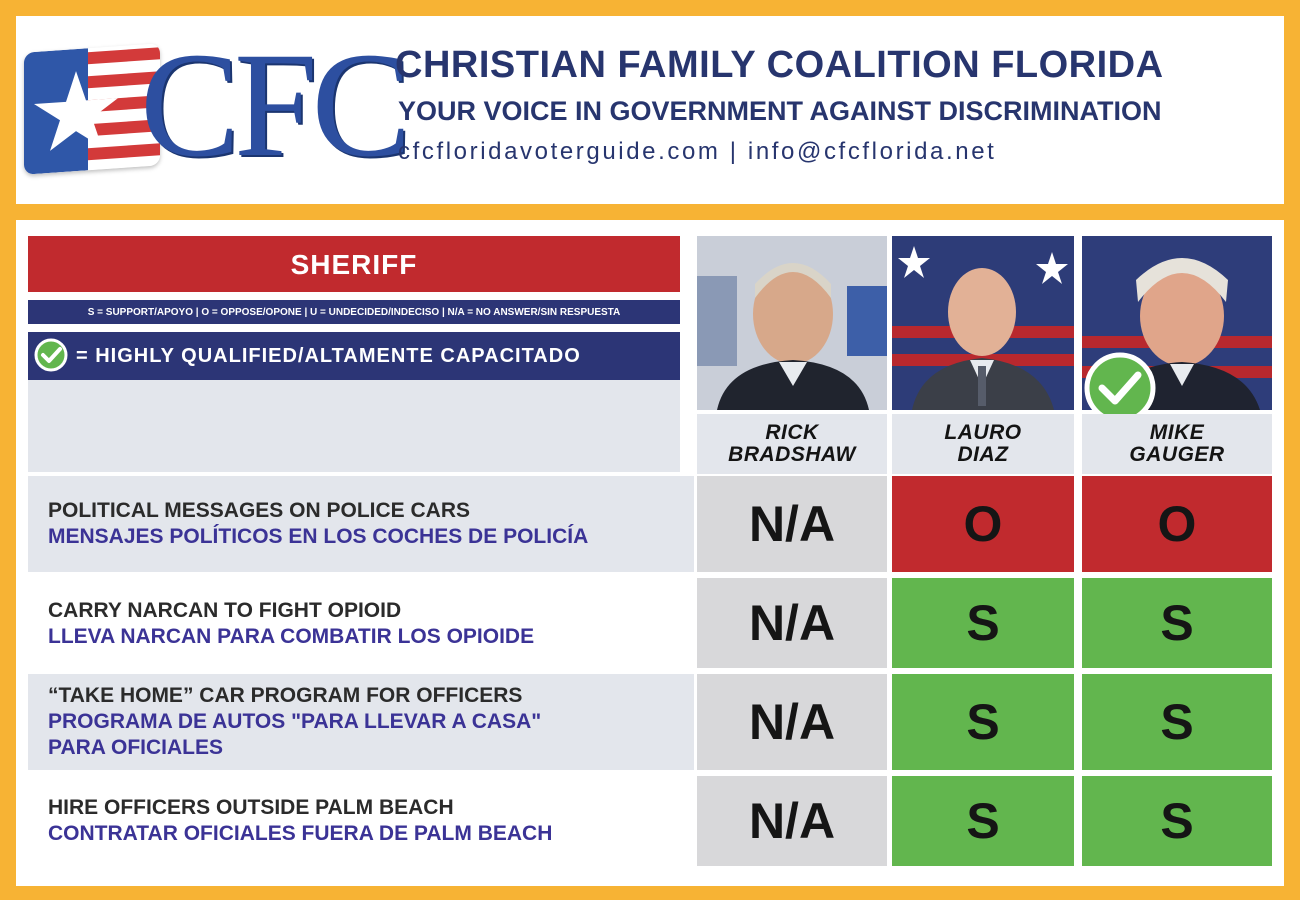 The width and height of the screenshot is (1300, 900). Describe the element at coordinates (92, 109) in the screenshot. I see `flag-star-logo-icon` at that location.